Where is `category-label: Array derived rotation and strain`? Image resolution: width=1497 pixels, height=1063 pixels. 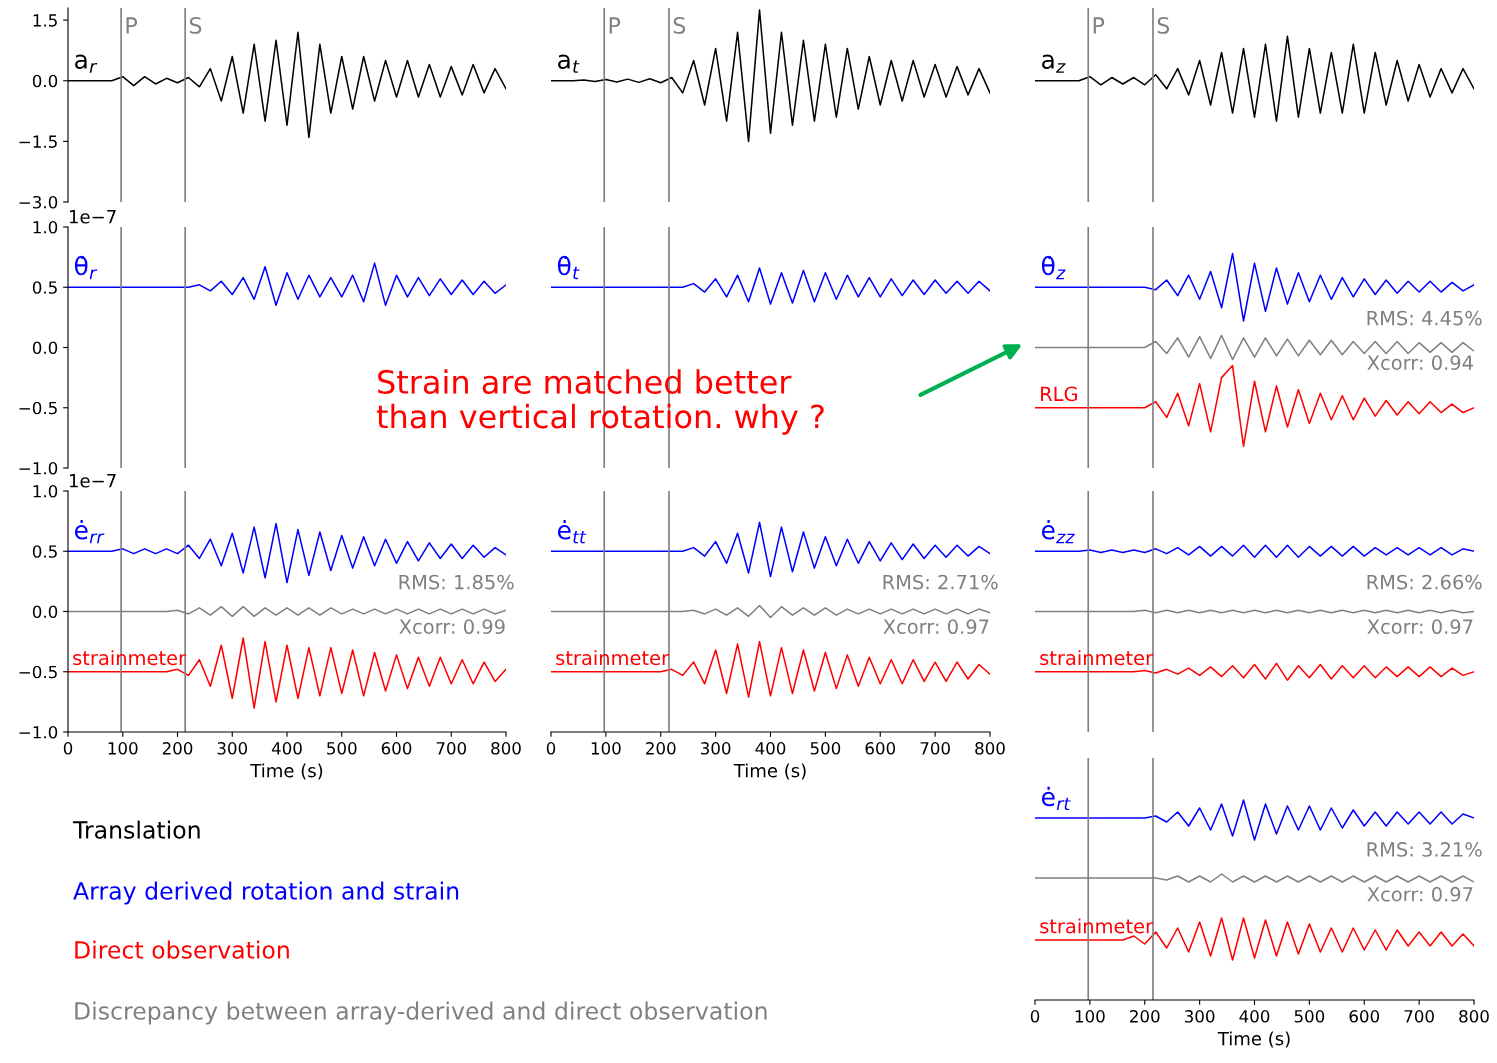 category-label: Array derived rotation and strain is located at coordinates (266, 893).